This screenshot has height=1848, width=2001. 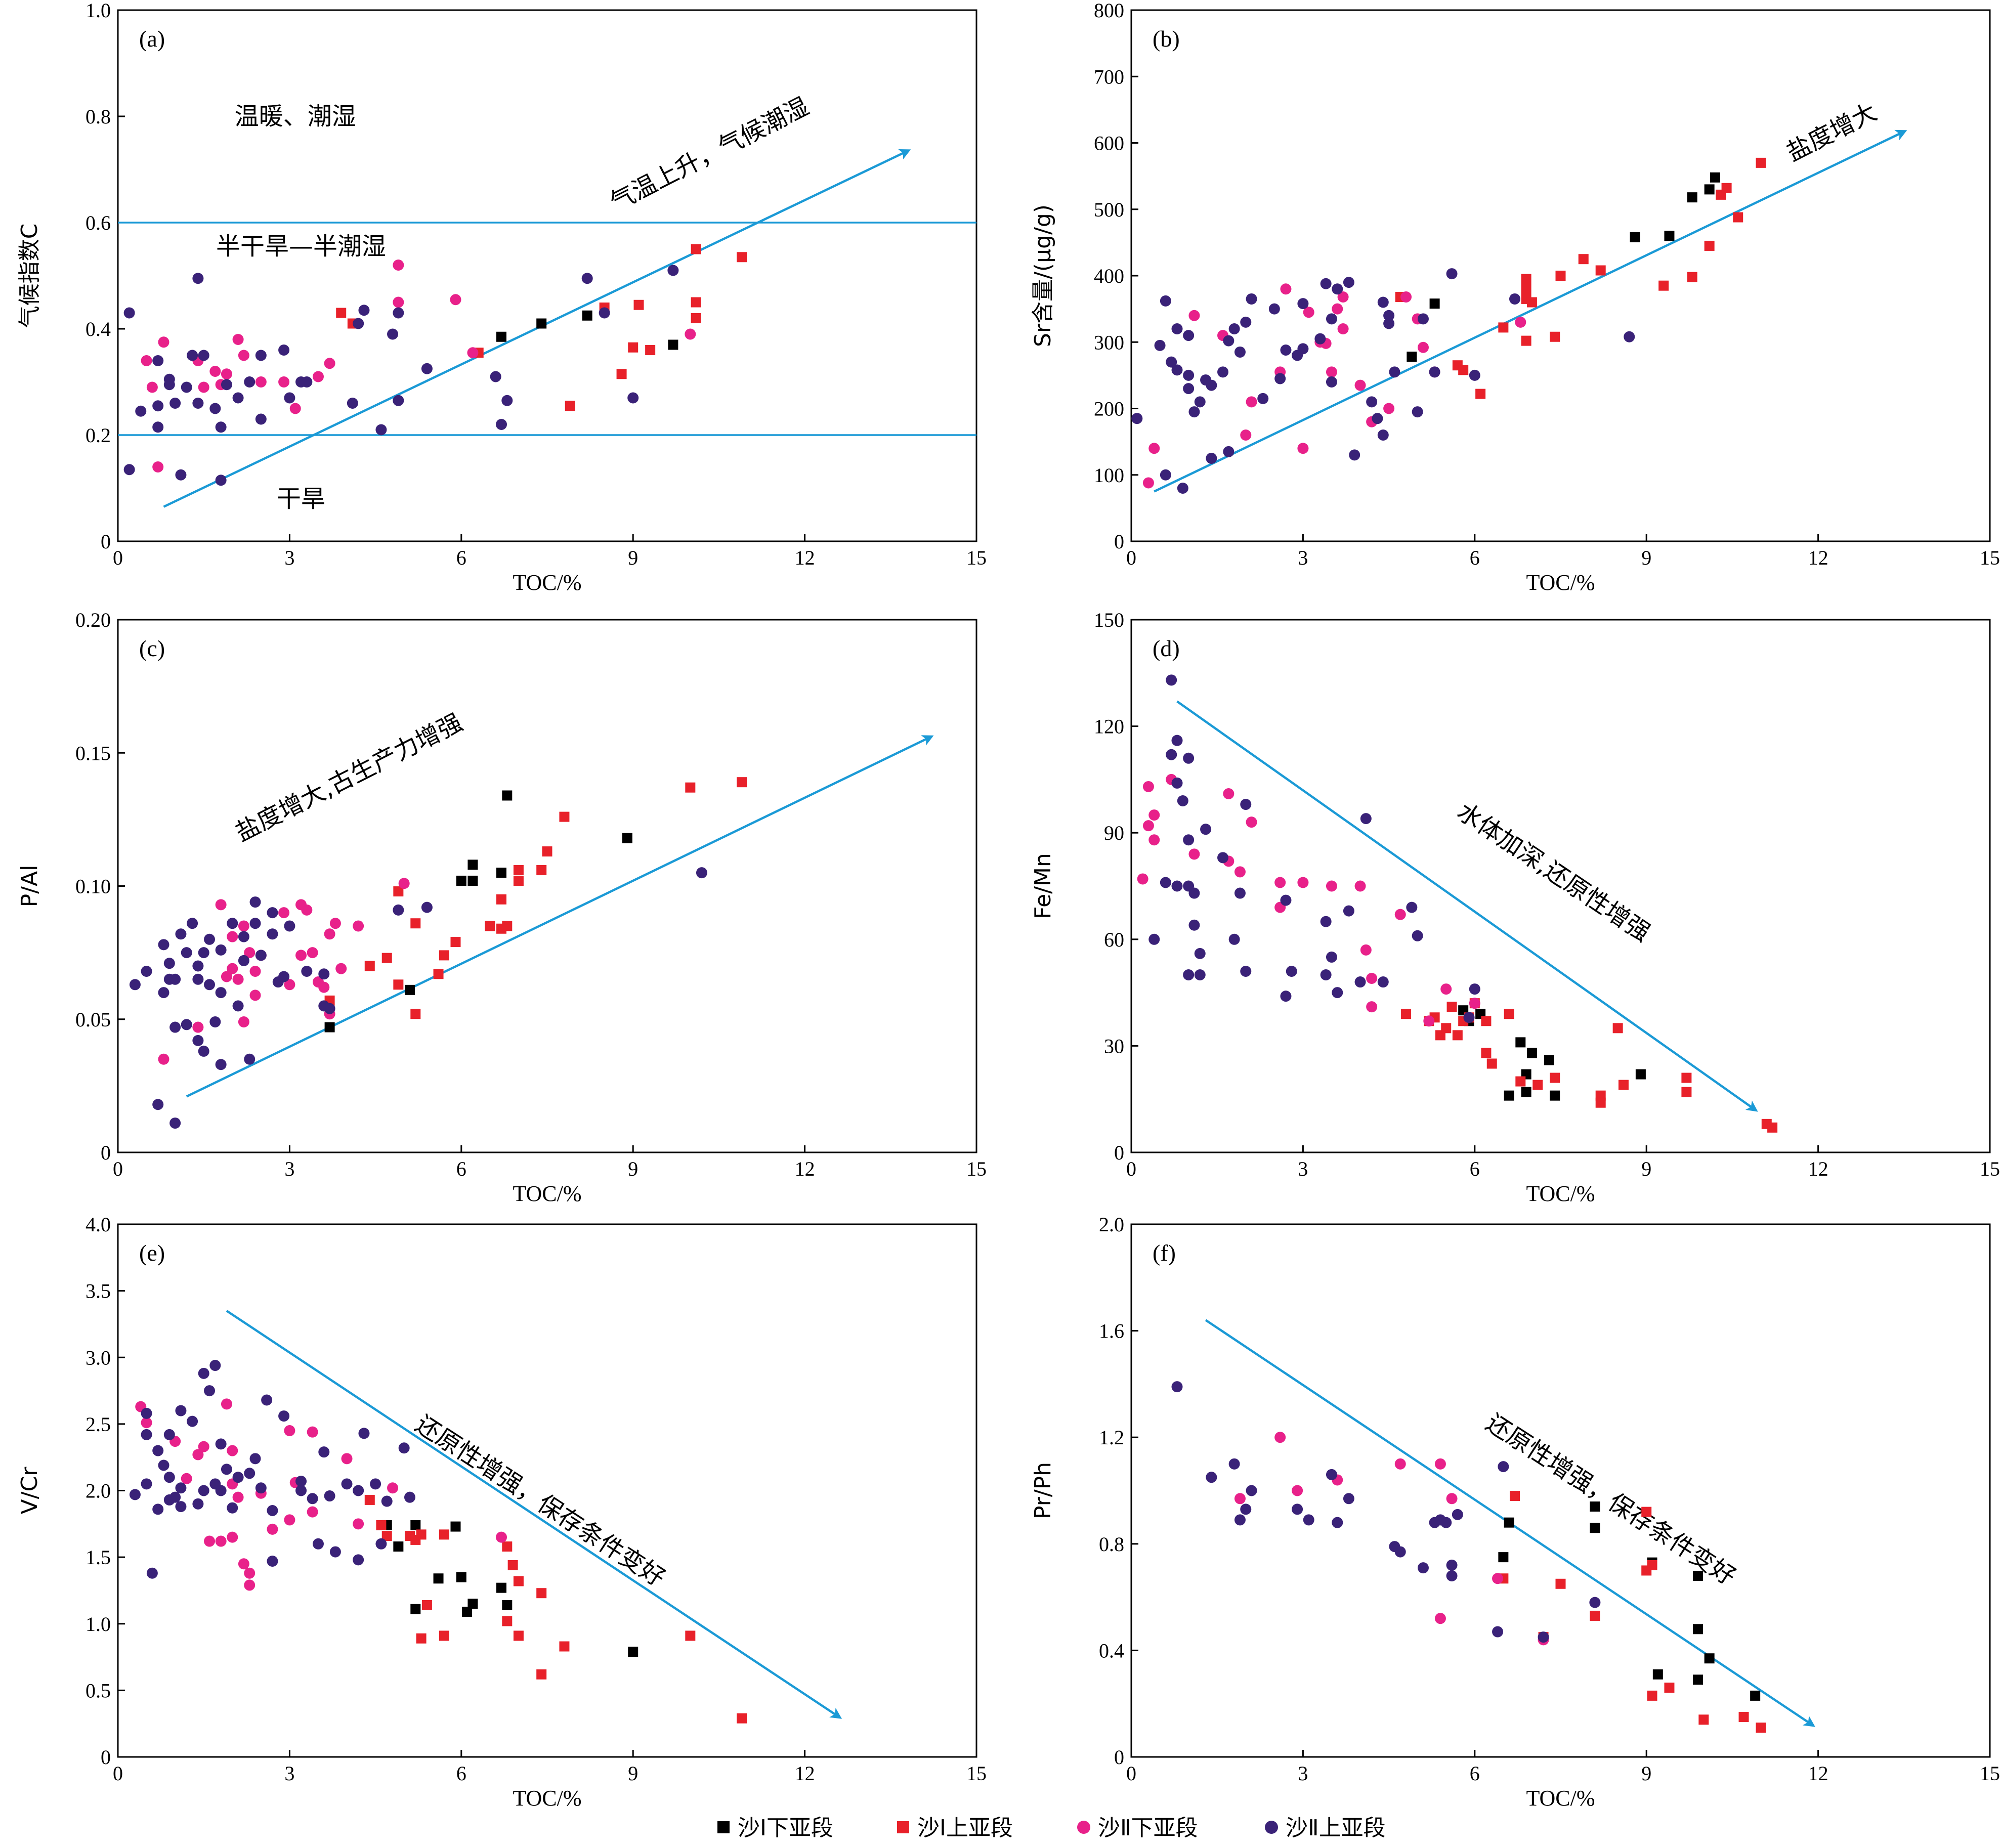 What do you see at coordinates (118, 1168) in the screenshot?
I see `x-tick-label: 0` at bounding box center [118, 1168].